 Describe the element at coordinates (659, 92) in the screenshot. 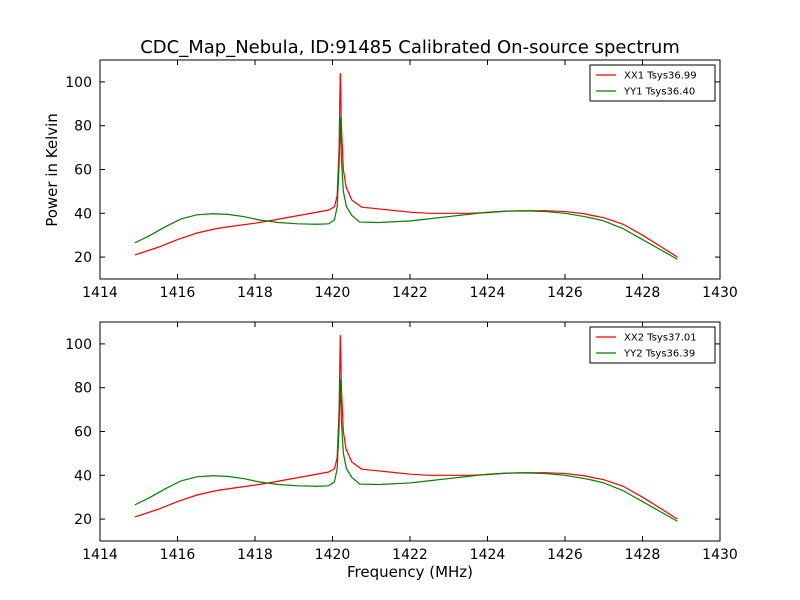

I see `legend-entry: YY1 Tsys36.40` at that location.